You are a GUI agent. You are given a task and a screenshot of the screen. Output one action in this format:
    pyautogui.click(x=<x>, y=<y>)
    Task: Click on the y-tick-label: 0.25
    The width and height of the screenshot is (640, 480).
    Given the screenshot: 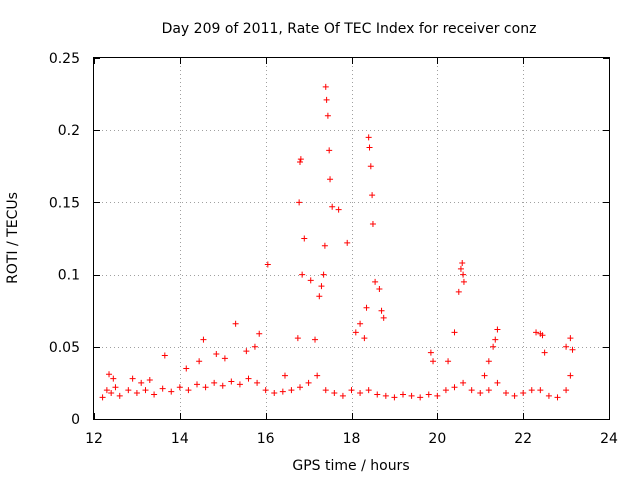 What is the action you would take?
    pyautogui.click(x=64, y=59)
    